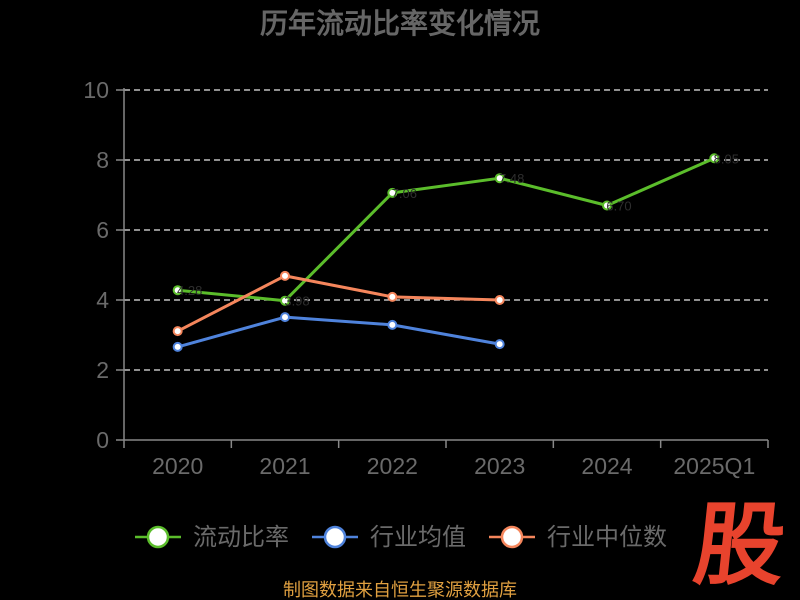 This screenshot has height=600, width=800. What do you see at coordinates (284, 466) in the screenshot?
I see `x-tick-label-2021: 2021` at bounding box center [284, 466].